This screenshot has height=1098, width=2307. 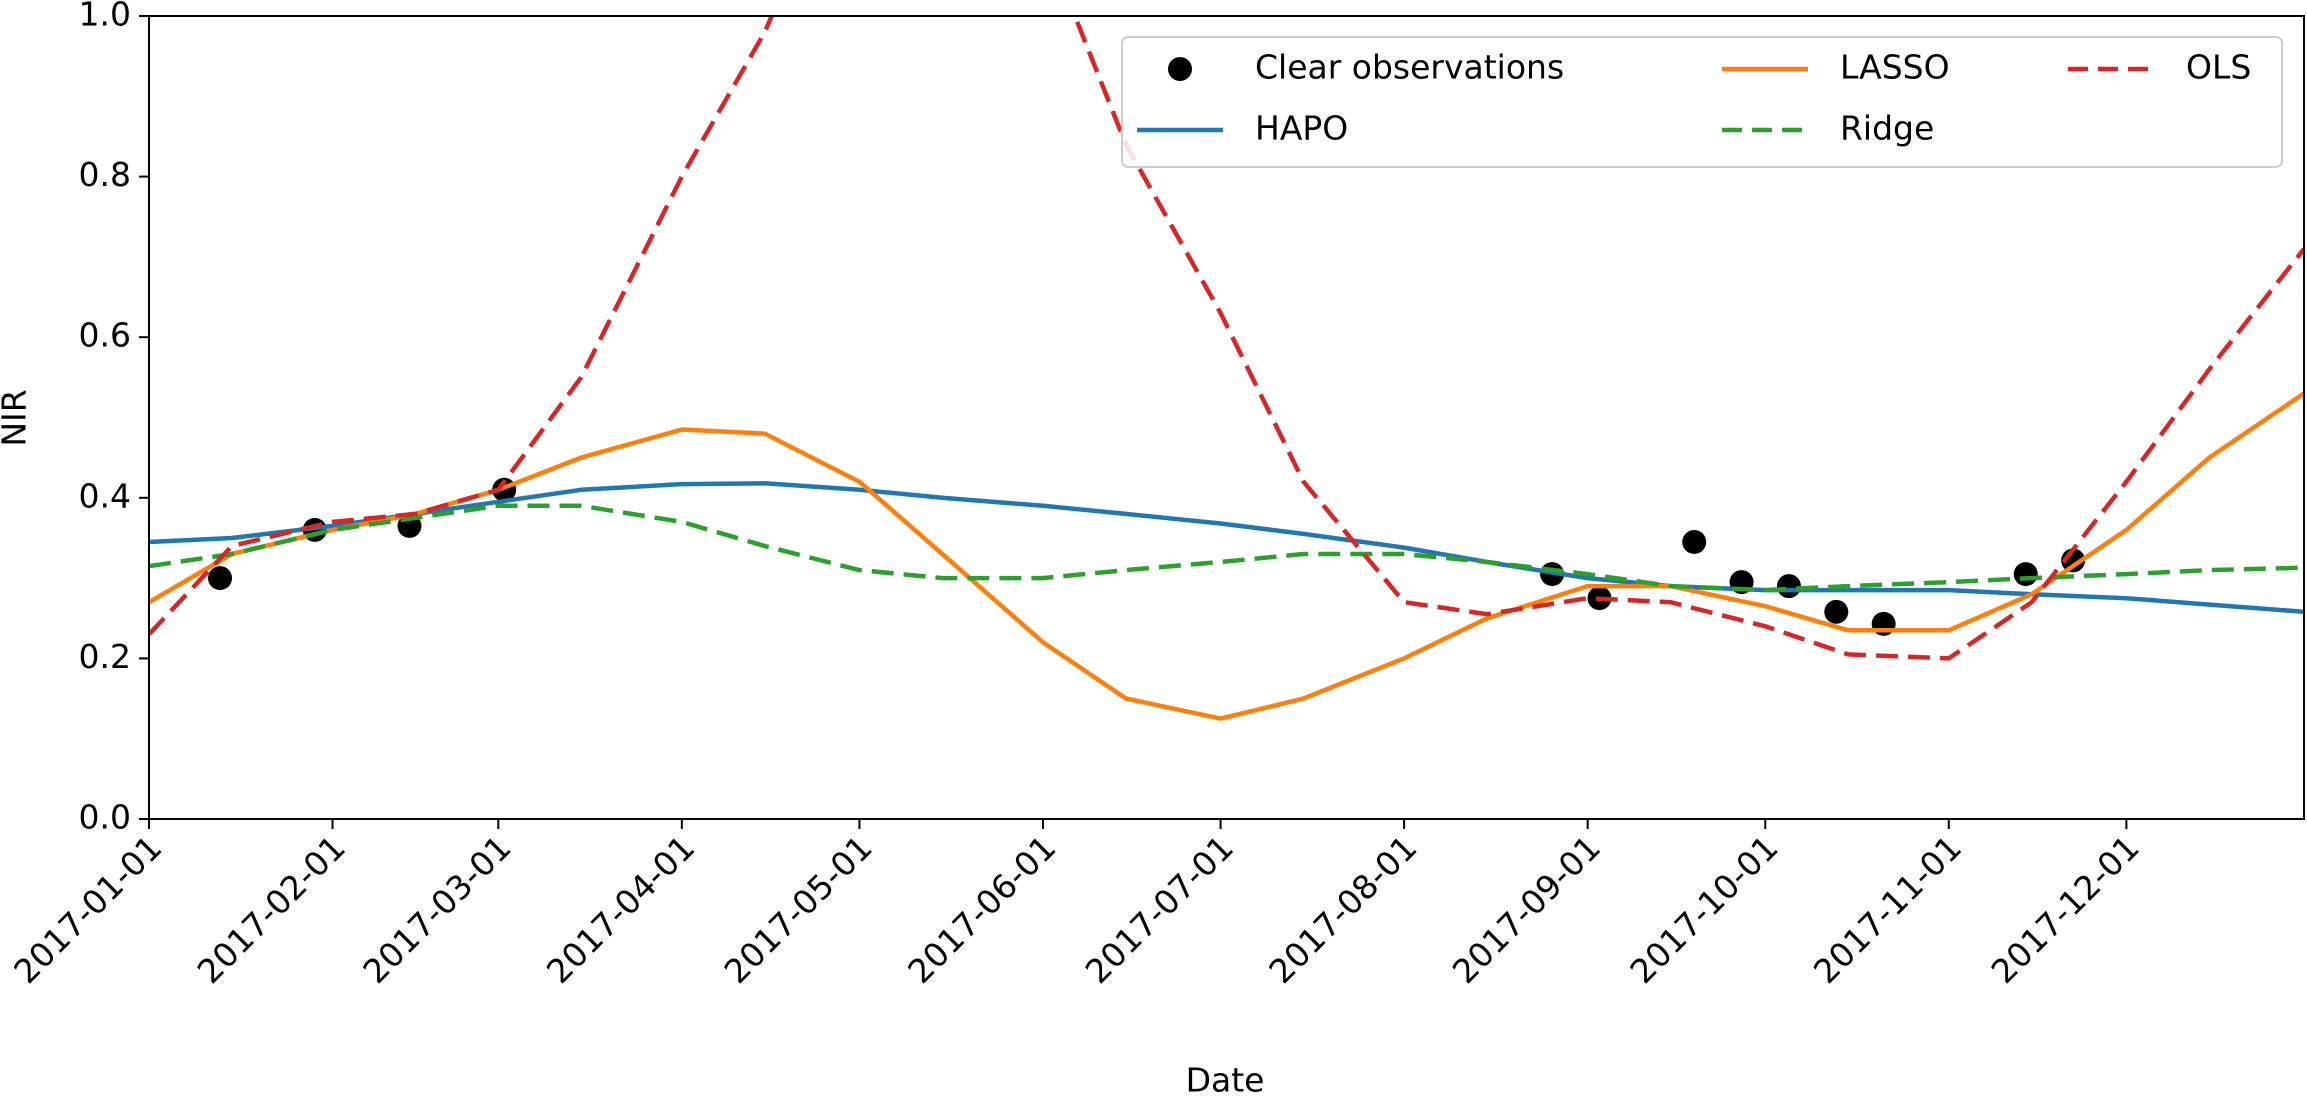 I want to click on legend: Clear observations HAPO LASSO Ridge OLS, so click(x=1702, y=102).